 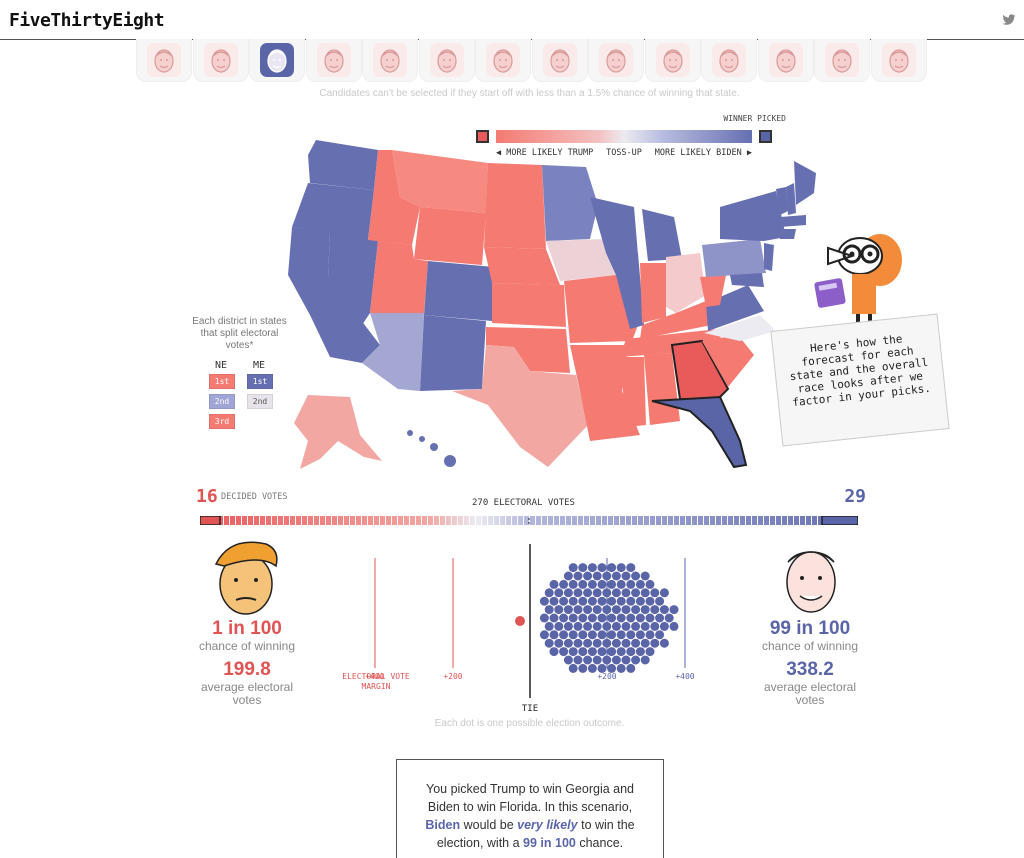 I want to click on state-MA, so click(x=793, y=221).